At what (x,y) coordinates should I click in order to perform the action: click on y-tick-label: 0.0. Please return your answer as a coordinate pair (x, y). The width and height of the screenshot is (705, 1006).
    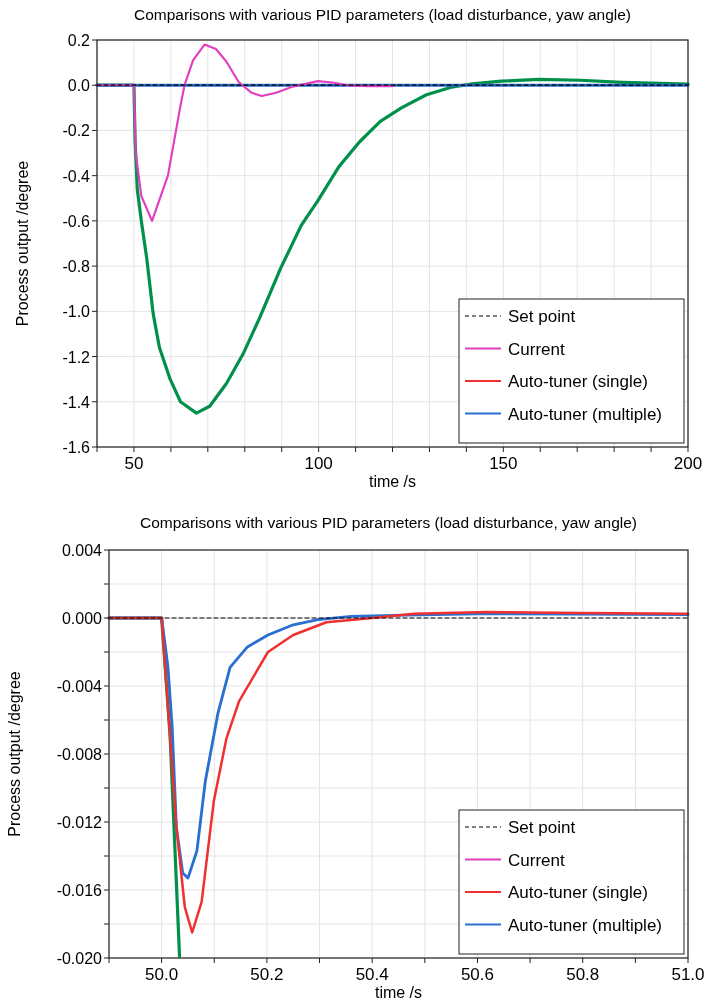
    Looking at the image, I should click on (79, 86).